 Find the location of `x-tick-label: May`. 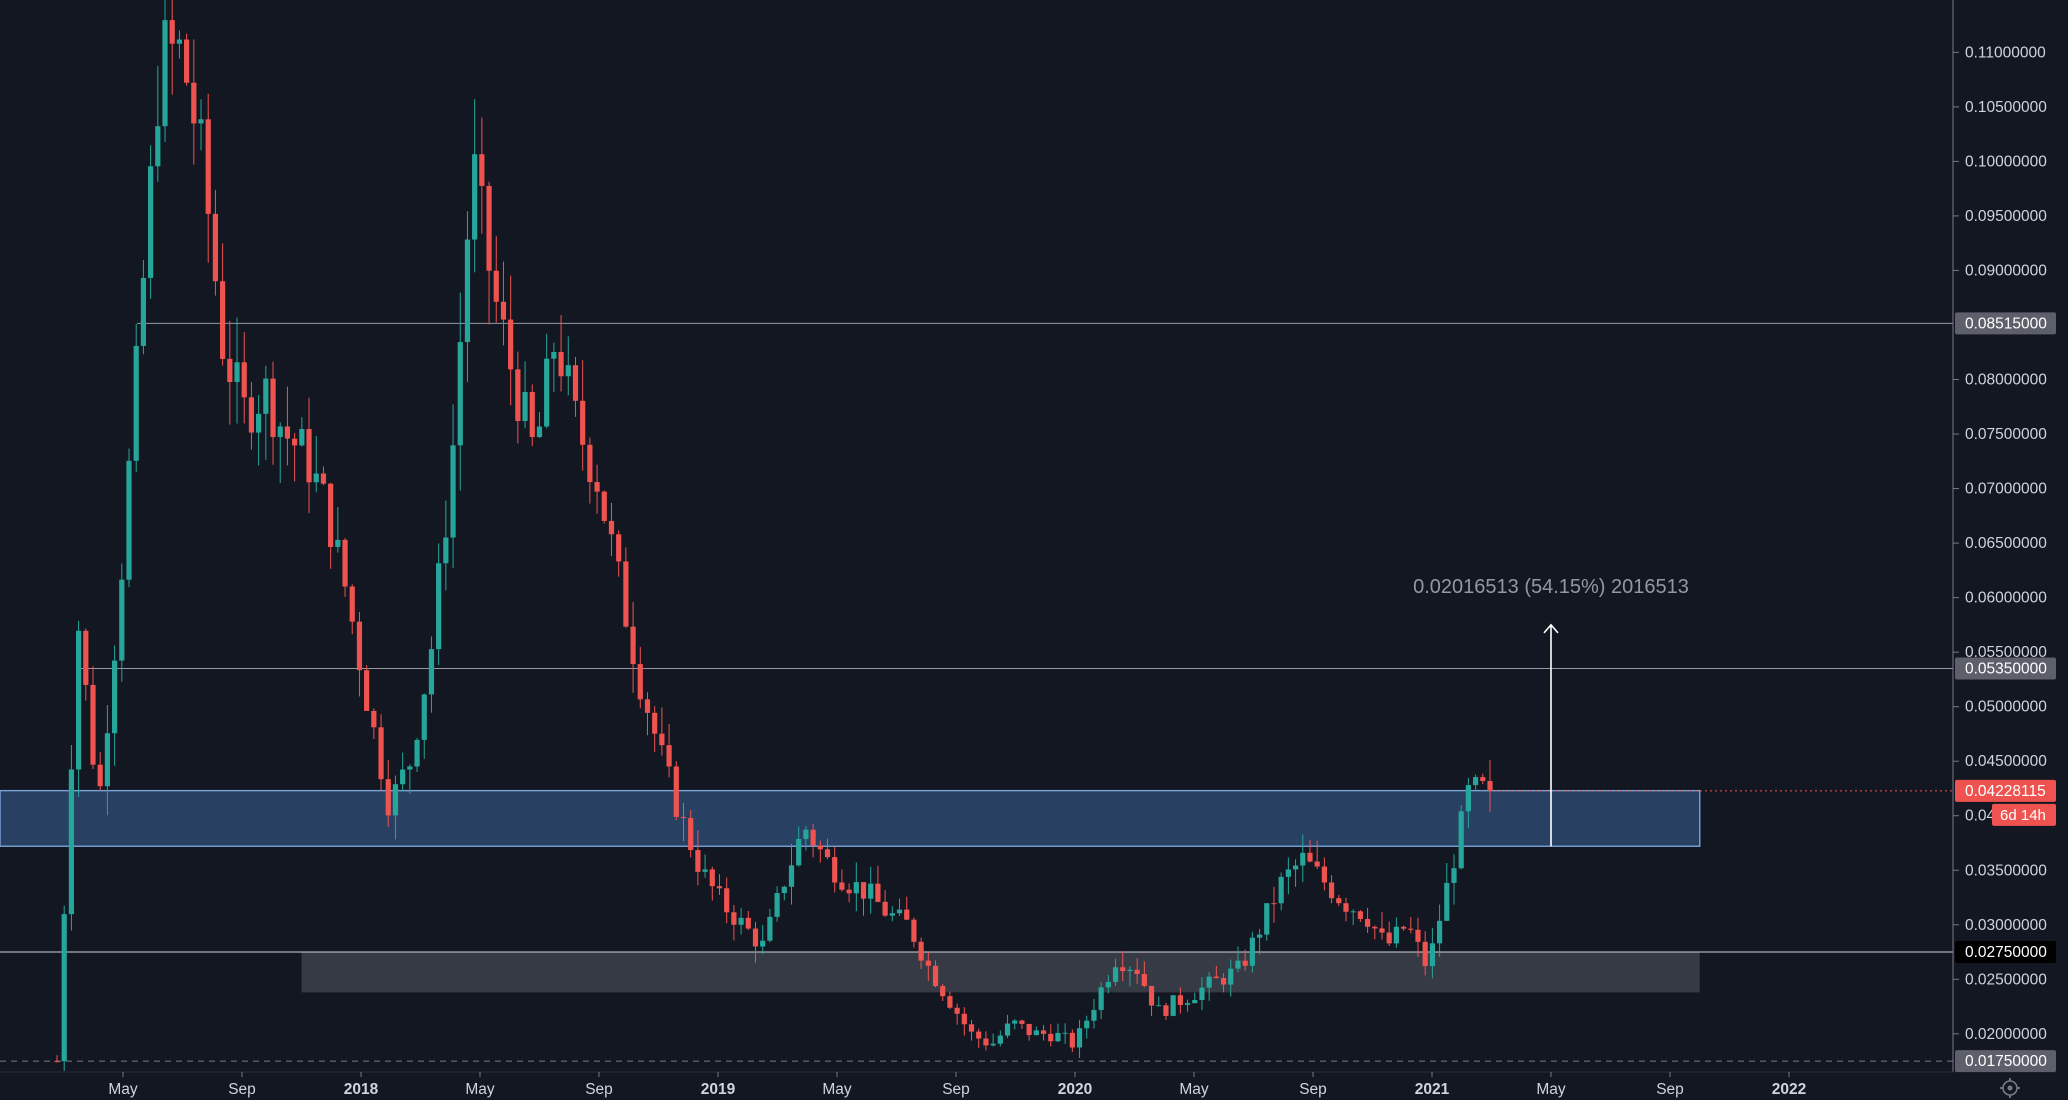

x-tick-label: May is located at coordinates (1551, 1089).